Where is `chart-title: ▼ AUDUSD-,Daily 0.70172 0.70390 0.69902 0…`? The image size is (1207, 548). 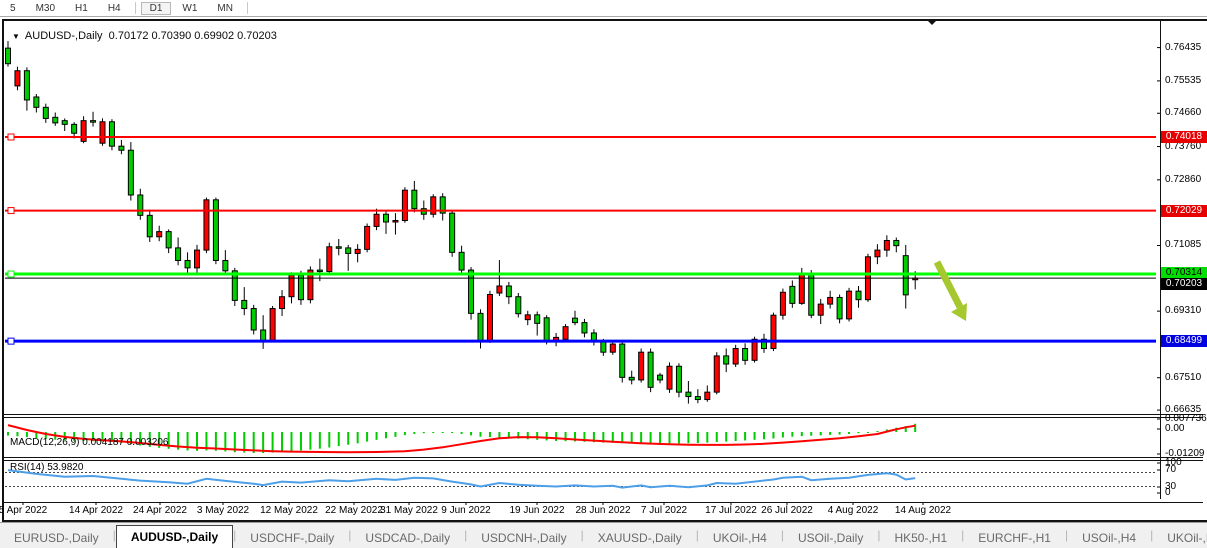 chart-title: ▼ AUDUSD-,Daily 0.70172 0.70390 0.69902 0… is located at coordinates (144, 36).